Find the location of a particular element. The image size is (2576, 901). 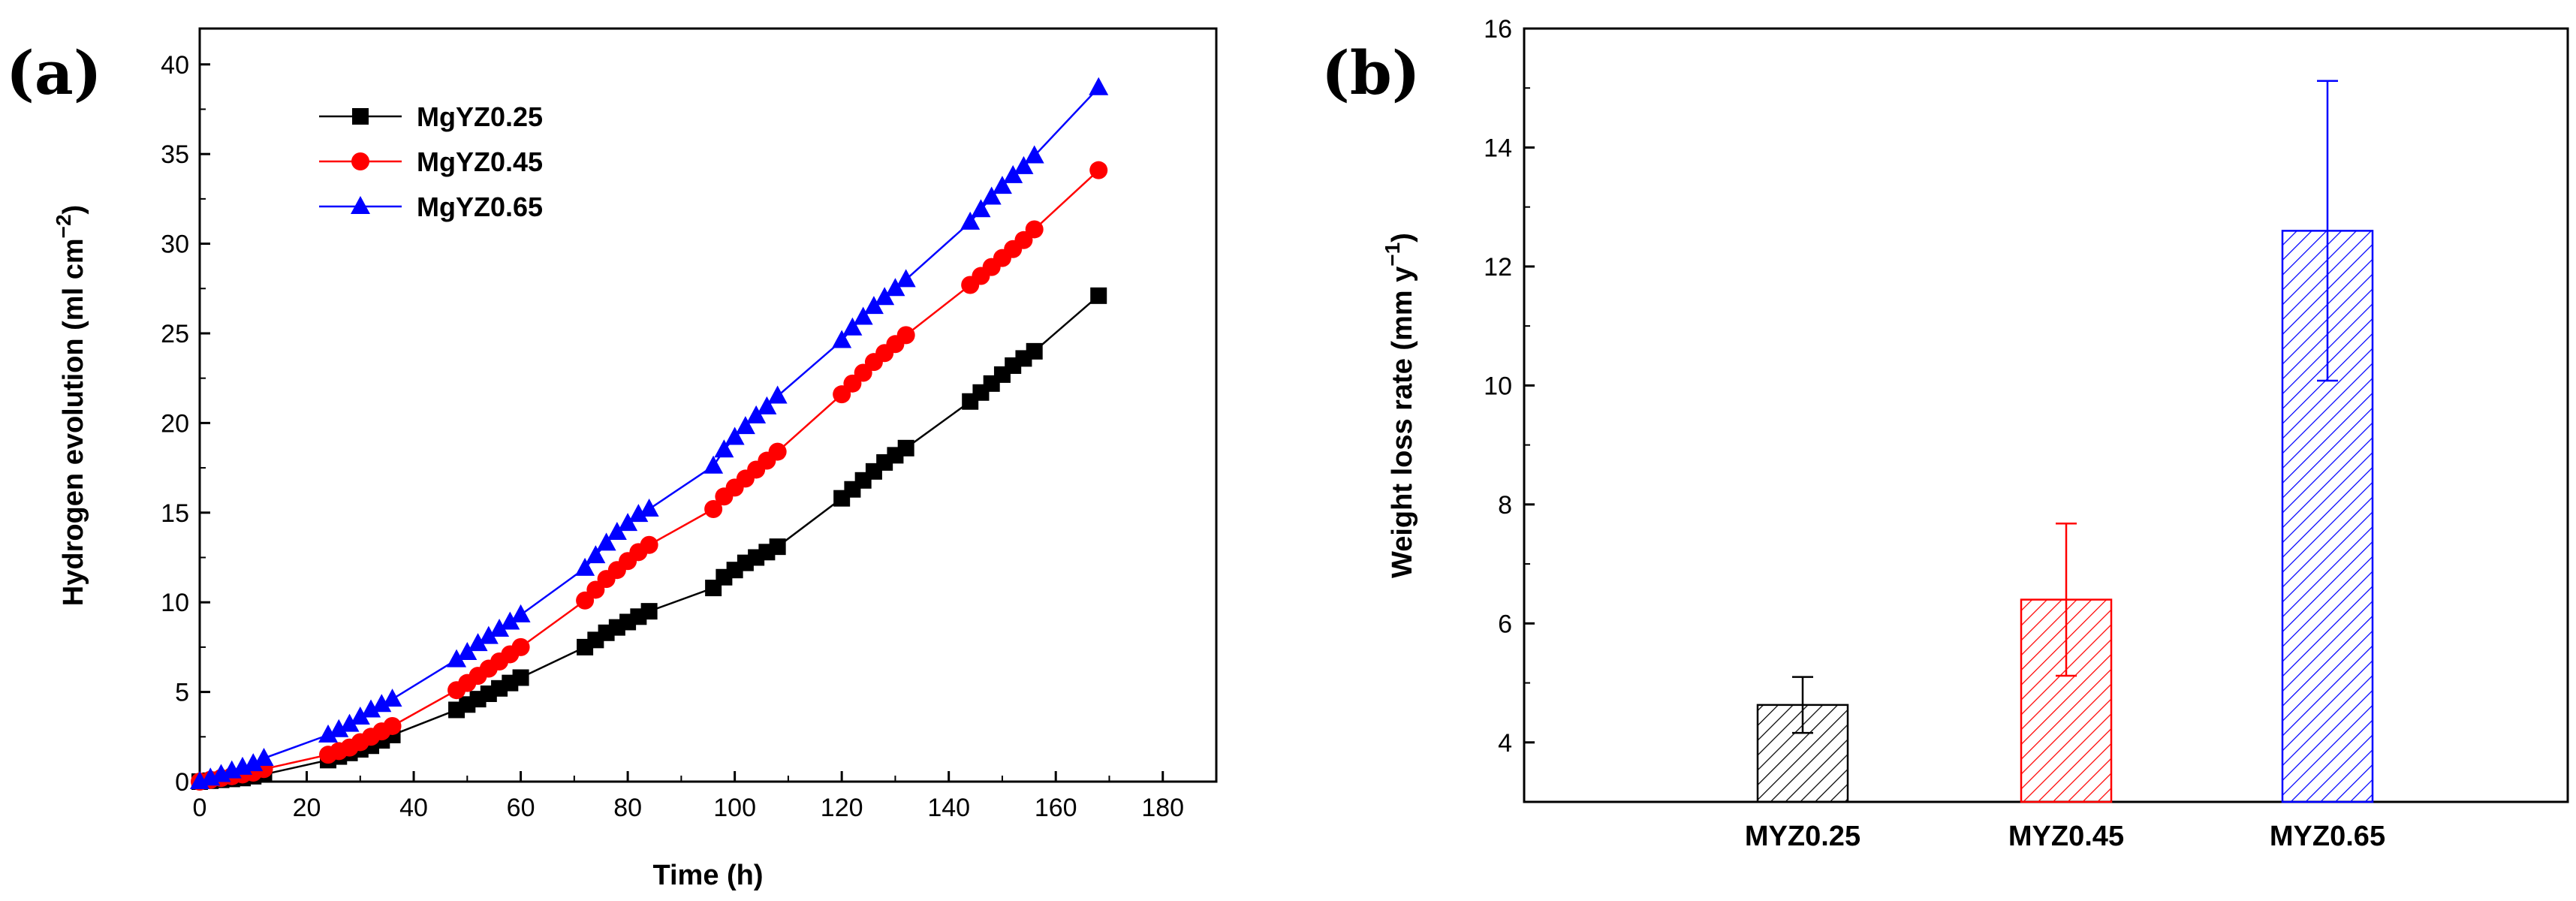

panel-a-x-axis-title: Time (h) is located at coordinates (707, 875).